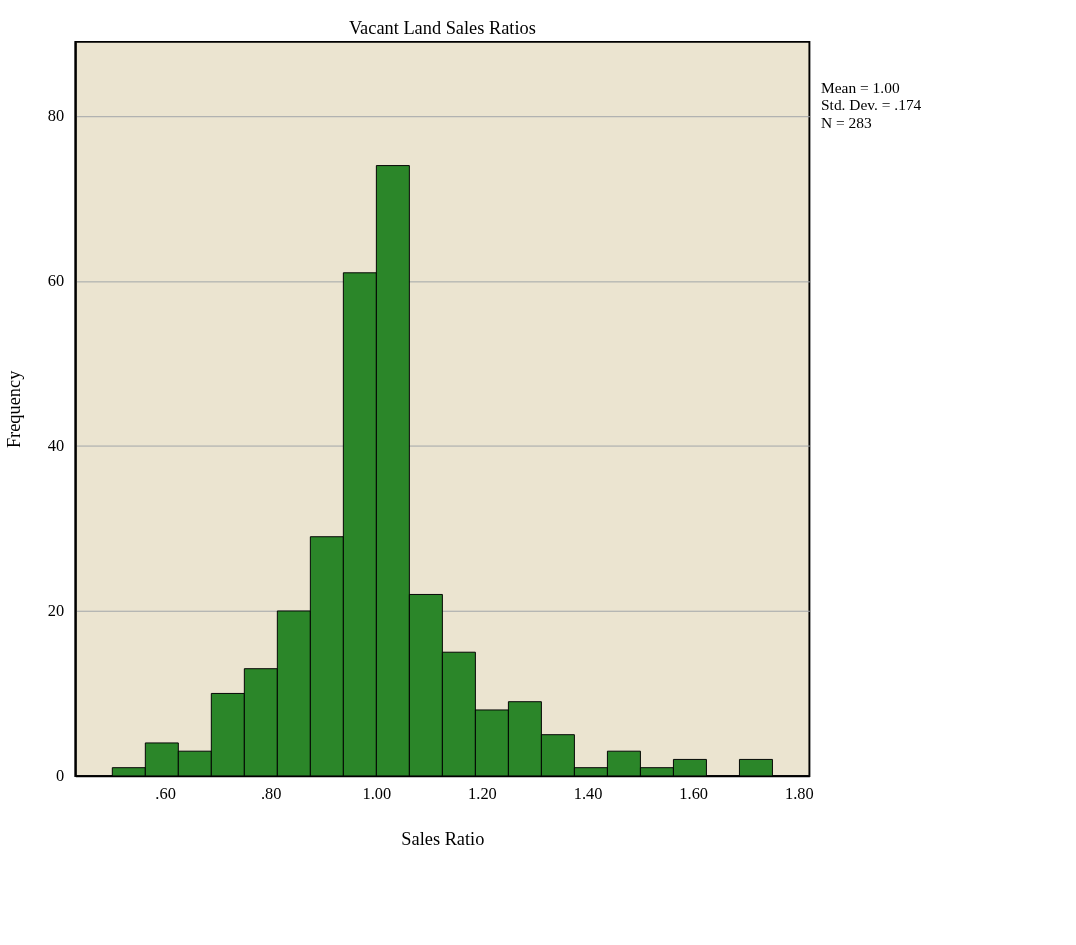 This screenshot has width=1076, height=945. I want to click on x-tick-label: .60, so click(165, 793).